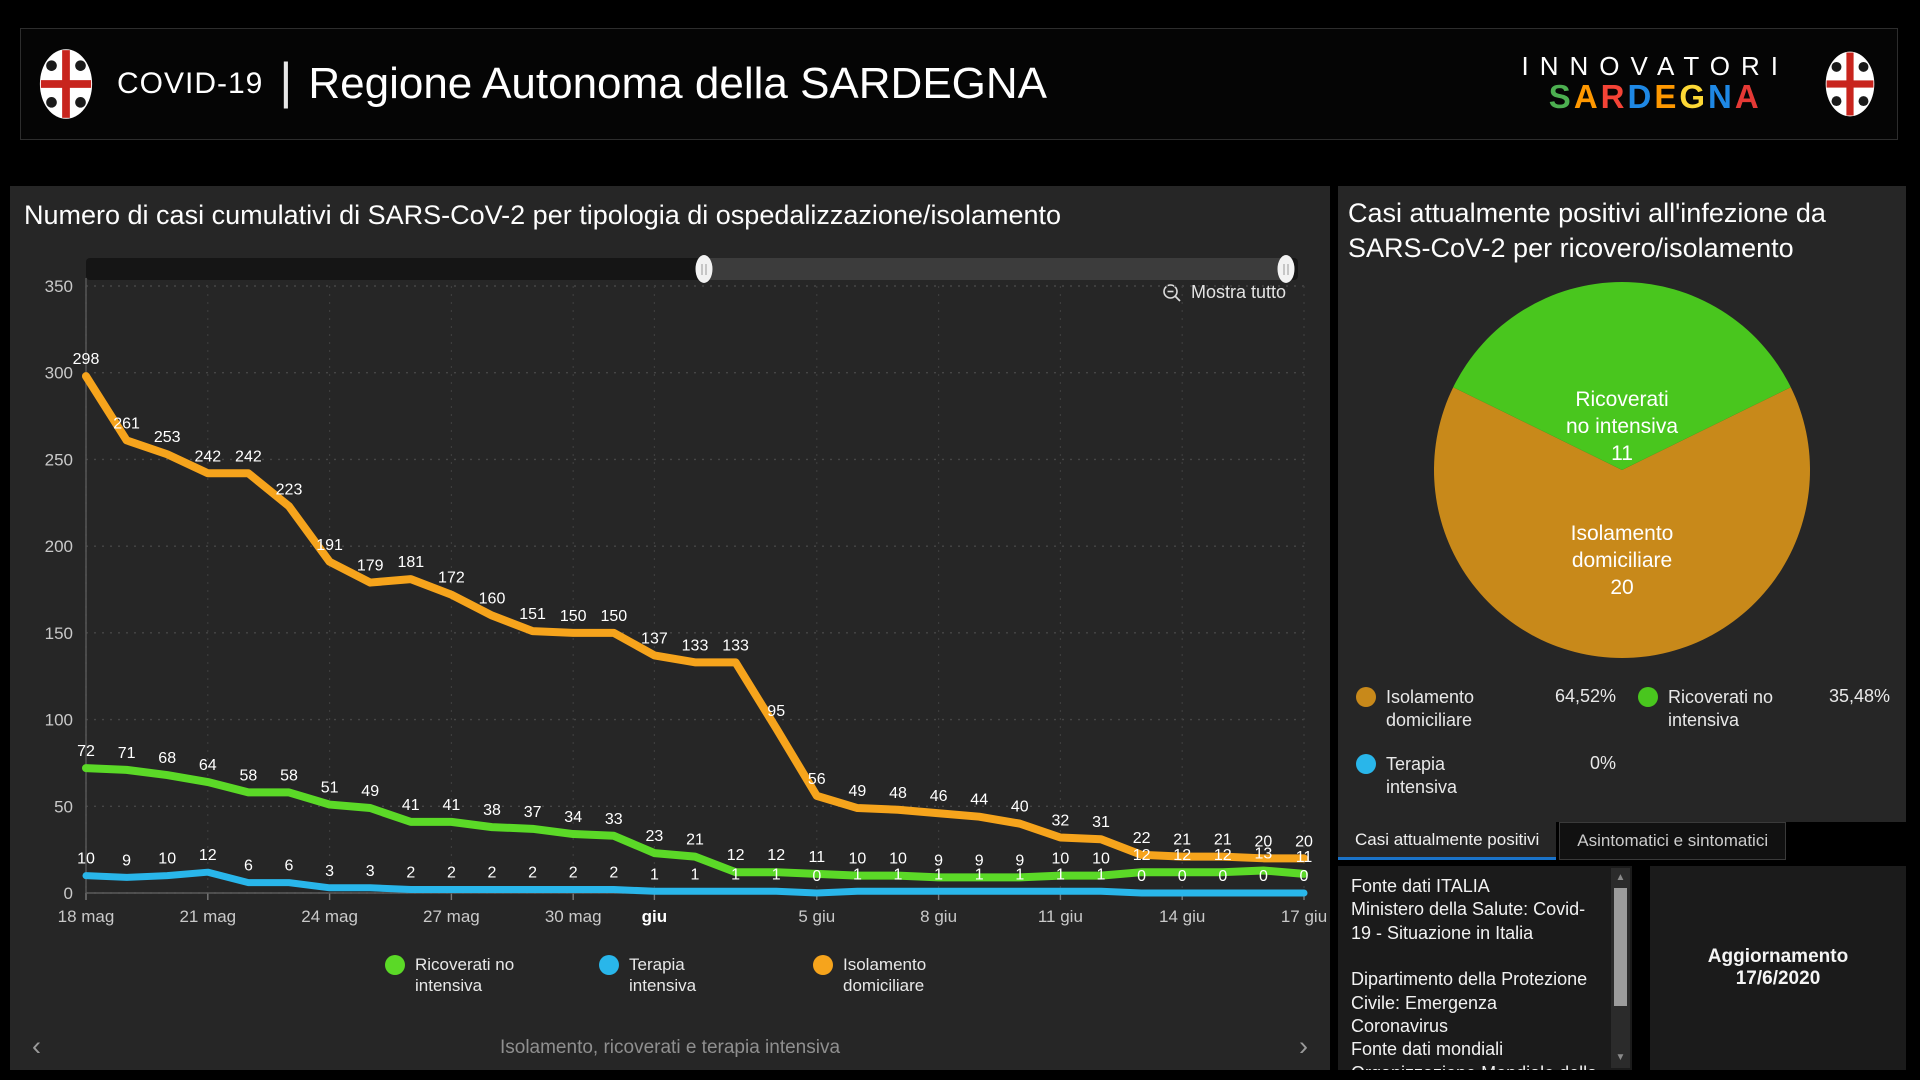  What do you see at coordinates (1142, 838) in the screenshot?
I see `svg-text: 22` at bounding box center [1142, 838].